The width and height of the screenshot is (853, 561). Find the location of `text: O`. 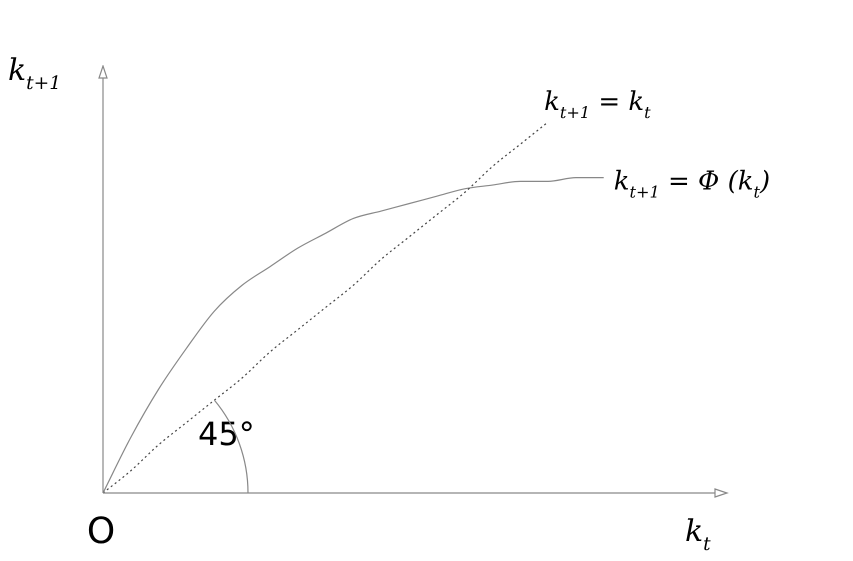

text: O is located at coordinates (101, 531).